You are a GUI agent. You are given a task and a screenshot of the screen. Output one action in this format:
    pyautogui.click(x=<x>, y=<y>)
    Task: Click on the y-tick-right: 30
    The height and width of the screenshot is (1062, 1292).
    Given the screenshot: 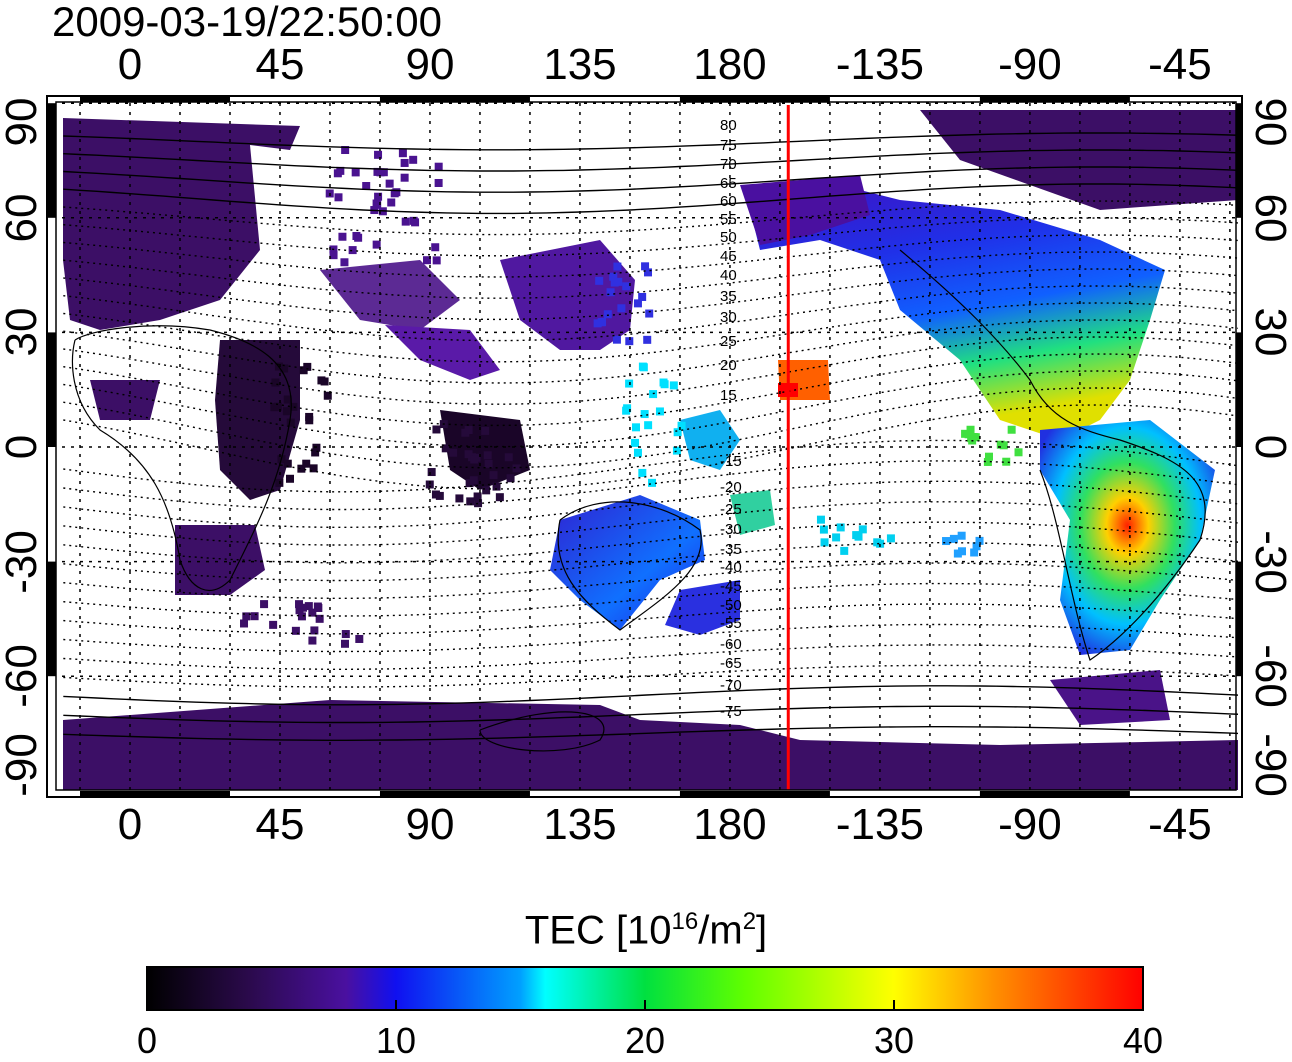 What is the action you would take?
    pyautogui.click(x=1269, y=332)
    